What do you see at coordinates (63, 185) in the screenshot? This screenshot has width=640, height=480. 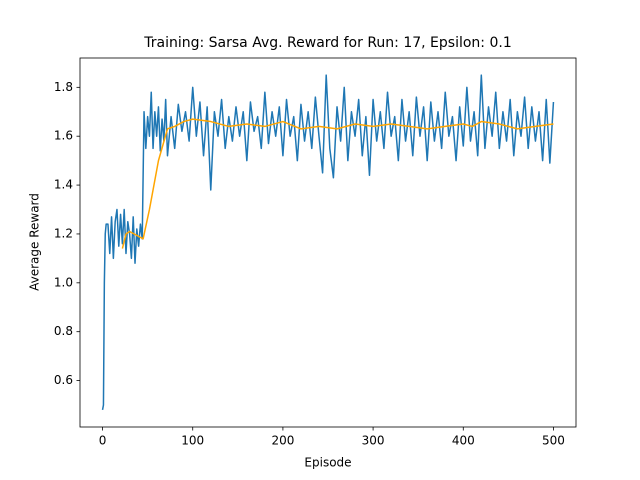 I see `y-tick-label: 1.4` at bounding box center [63, 185].